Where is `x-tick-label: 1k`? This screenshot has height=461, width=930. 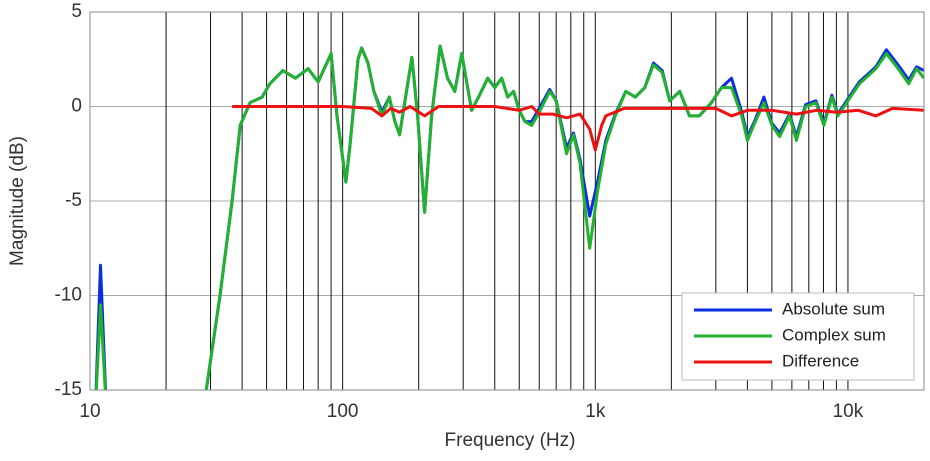
x-tick-label: 1k is located at coordinates (595, 411).